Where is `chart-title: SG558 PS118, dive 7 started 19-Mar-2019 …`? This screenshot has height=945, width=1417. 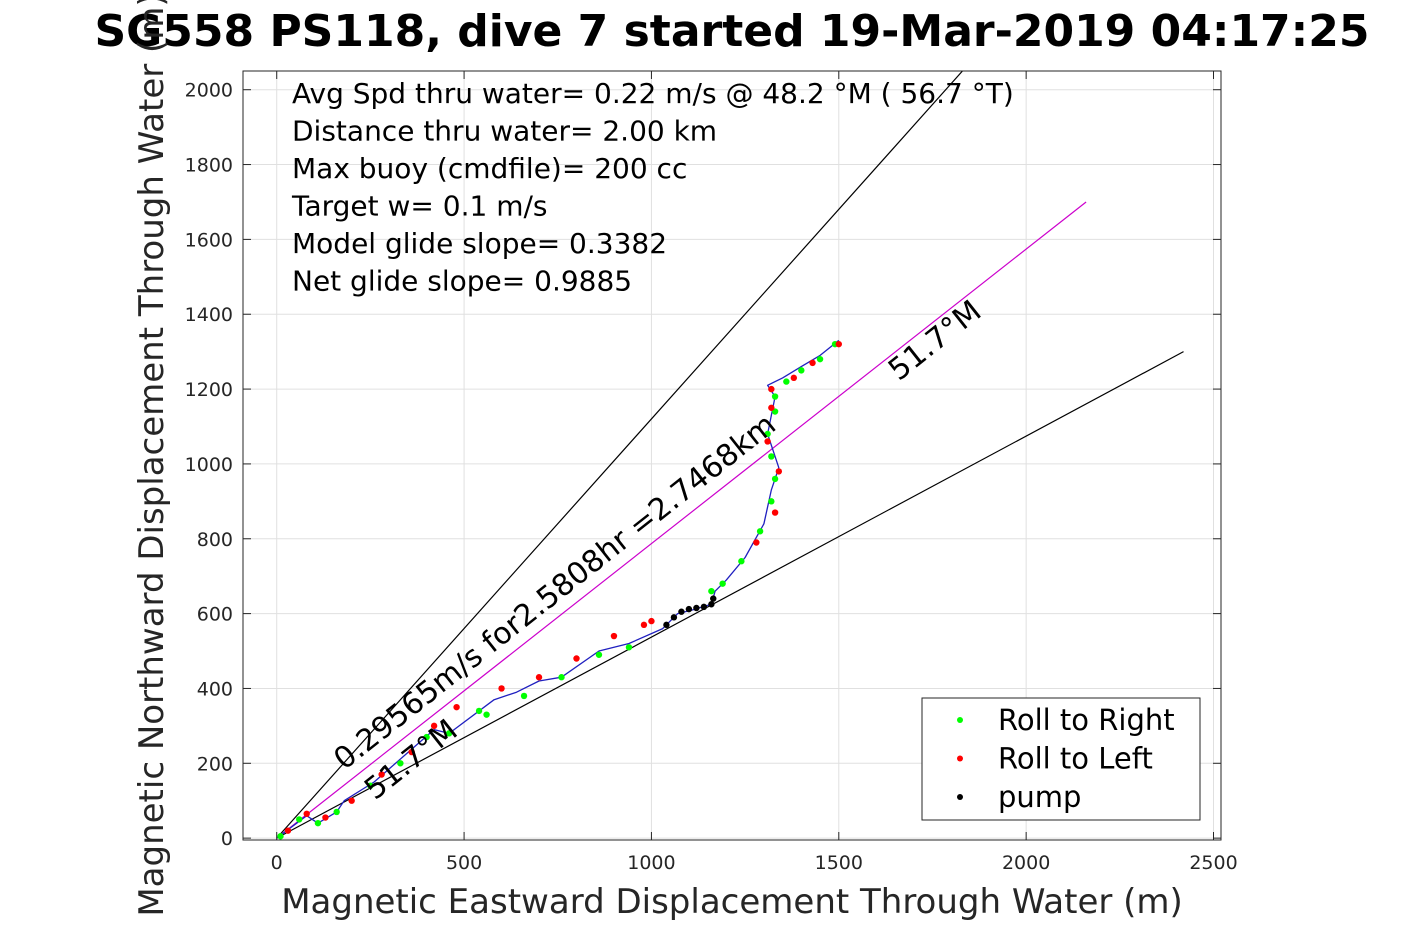 chart-title: SG558 PS118, dive 7 started 19-Mar-2019 … is located at coordinates (731, 31).